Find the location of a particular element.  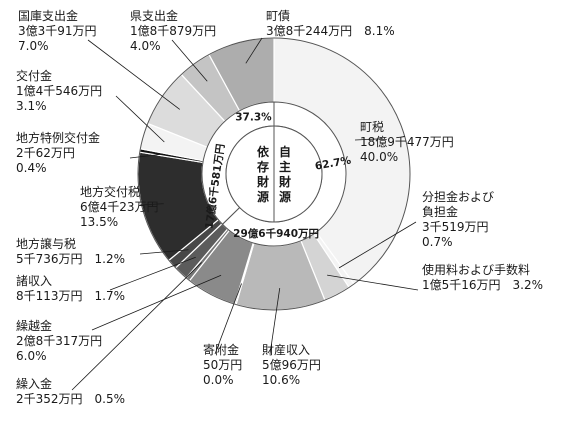

slice-label-9: 地方交付税 6億4千23万円 13.5% is located at coordinates (119, 206).